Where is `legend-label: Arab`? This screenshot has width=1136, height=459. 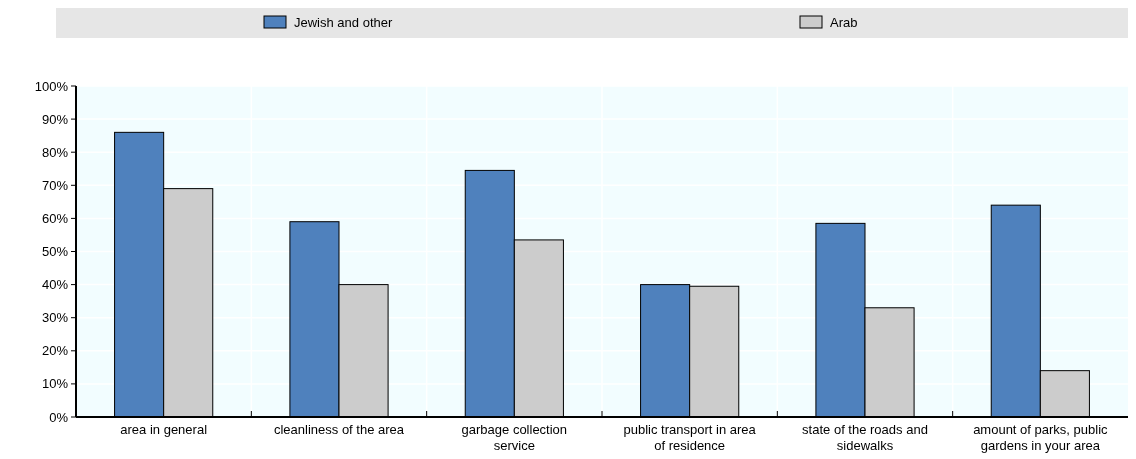
legend-label: Arab is located at coordinates (844, 22).